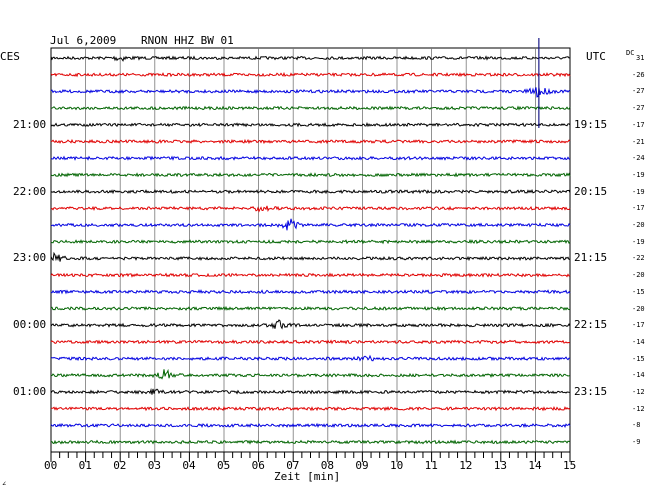 This screenshot has height=494, width=650. I want to click on left-hour-label: 22:00, so click(30, 191).